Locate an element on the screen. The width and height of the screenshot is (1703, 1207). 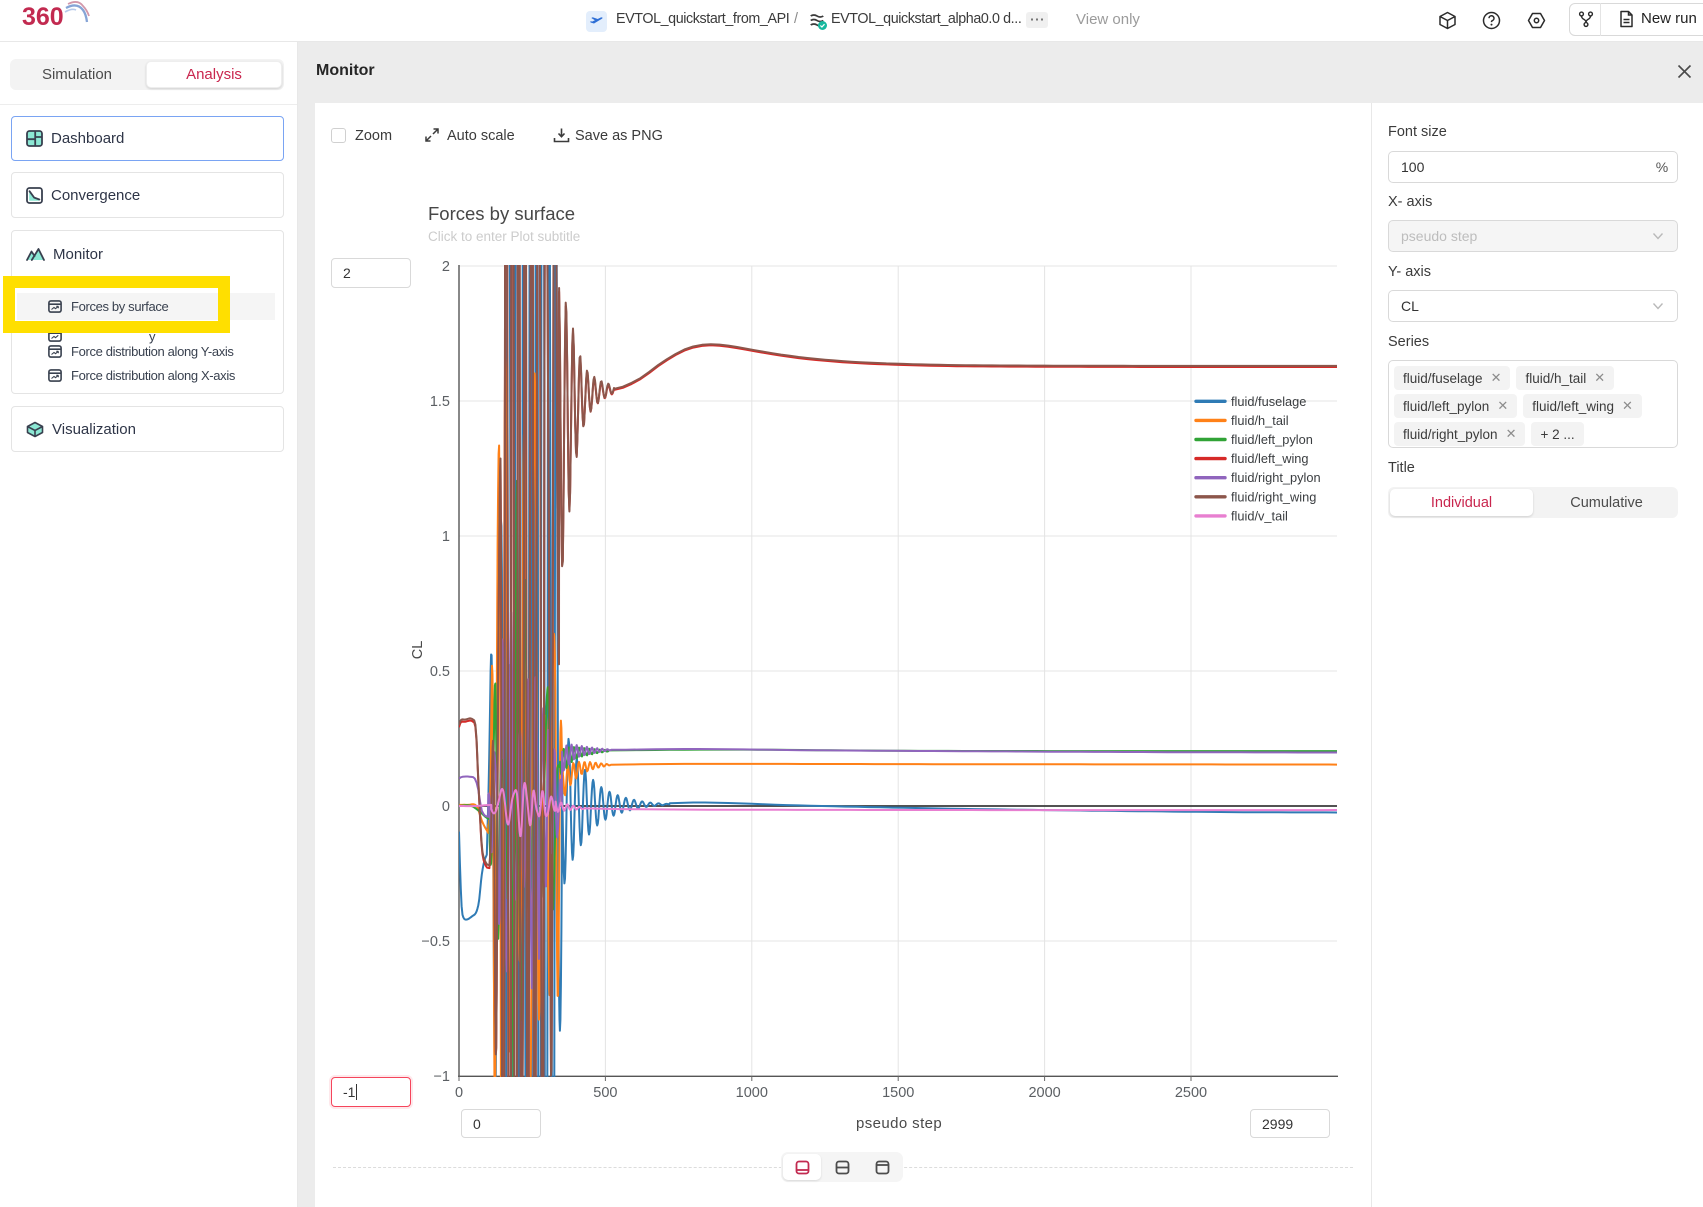
svg-text: −0.5 is located at coordinates (435, 942).